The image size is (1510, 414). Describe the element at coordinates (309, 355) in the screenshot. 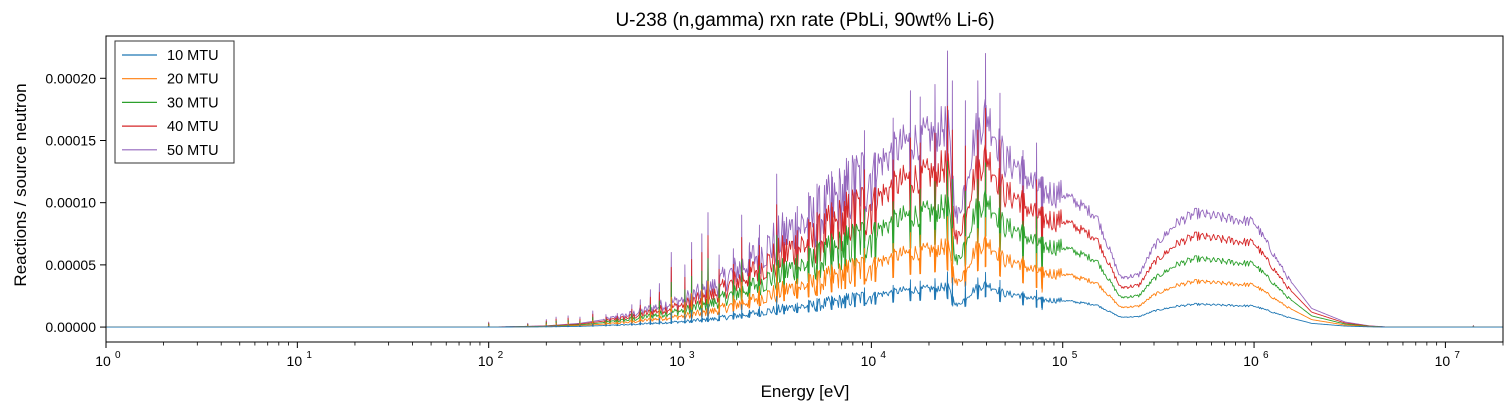

I see `x-tick-exponent: 1` at that location.